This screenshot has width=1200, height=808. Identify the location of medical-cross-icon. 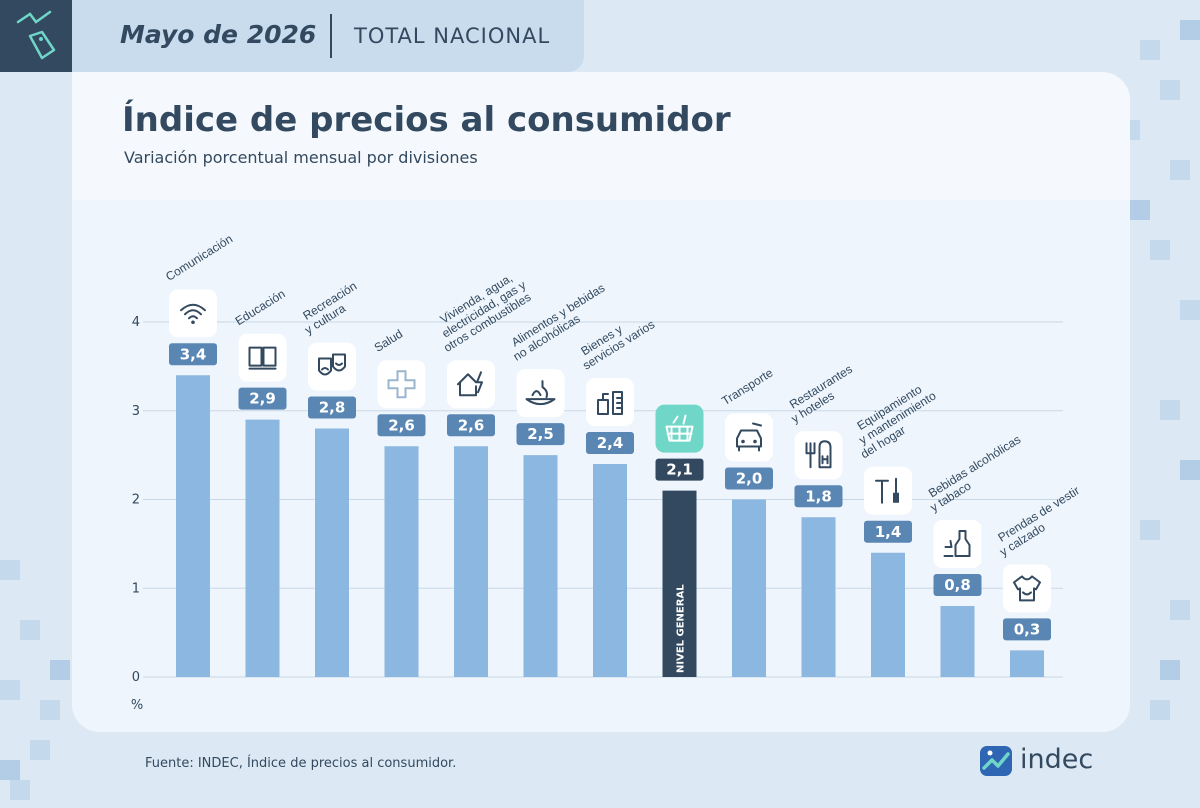
(401, 384).